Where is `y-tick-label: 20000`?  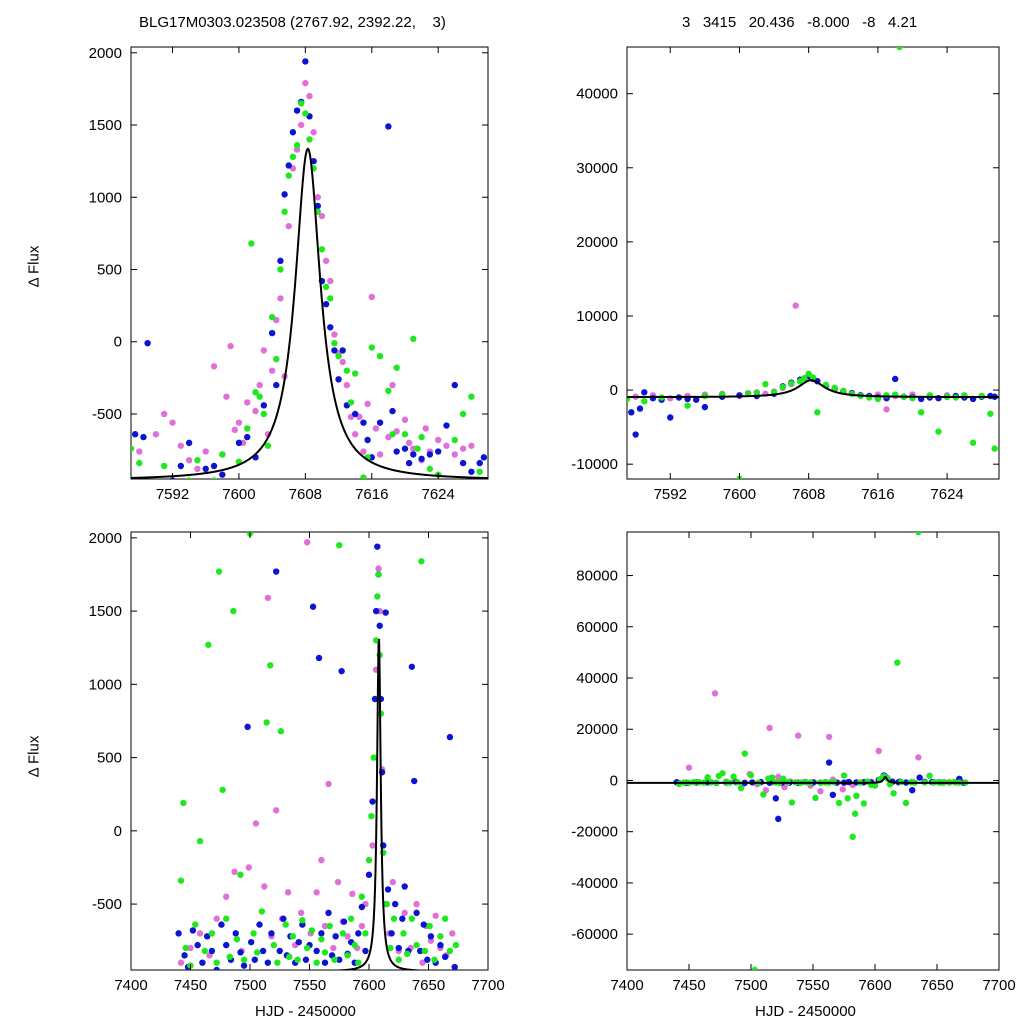
y-tick-label: 20000 is located at coordinates (597, 729).